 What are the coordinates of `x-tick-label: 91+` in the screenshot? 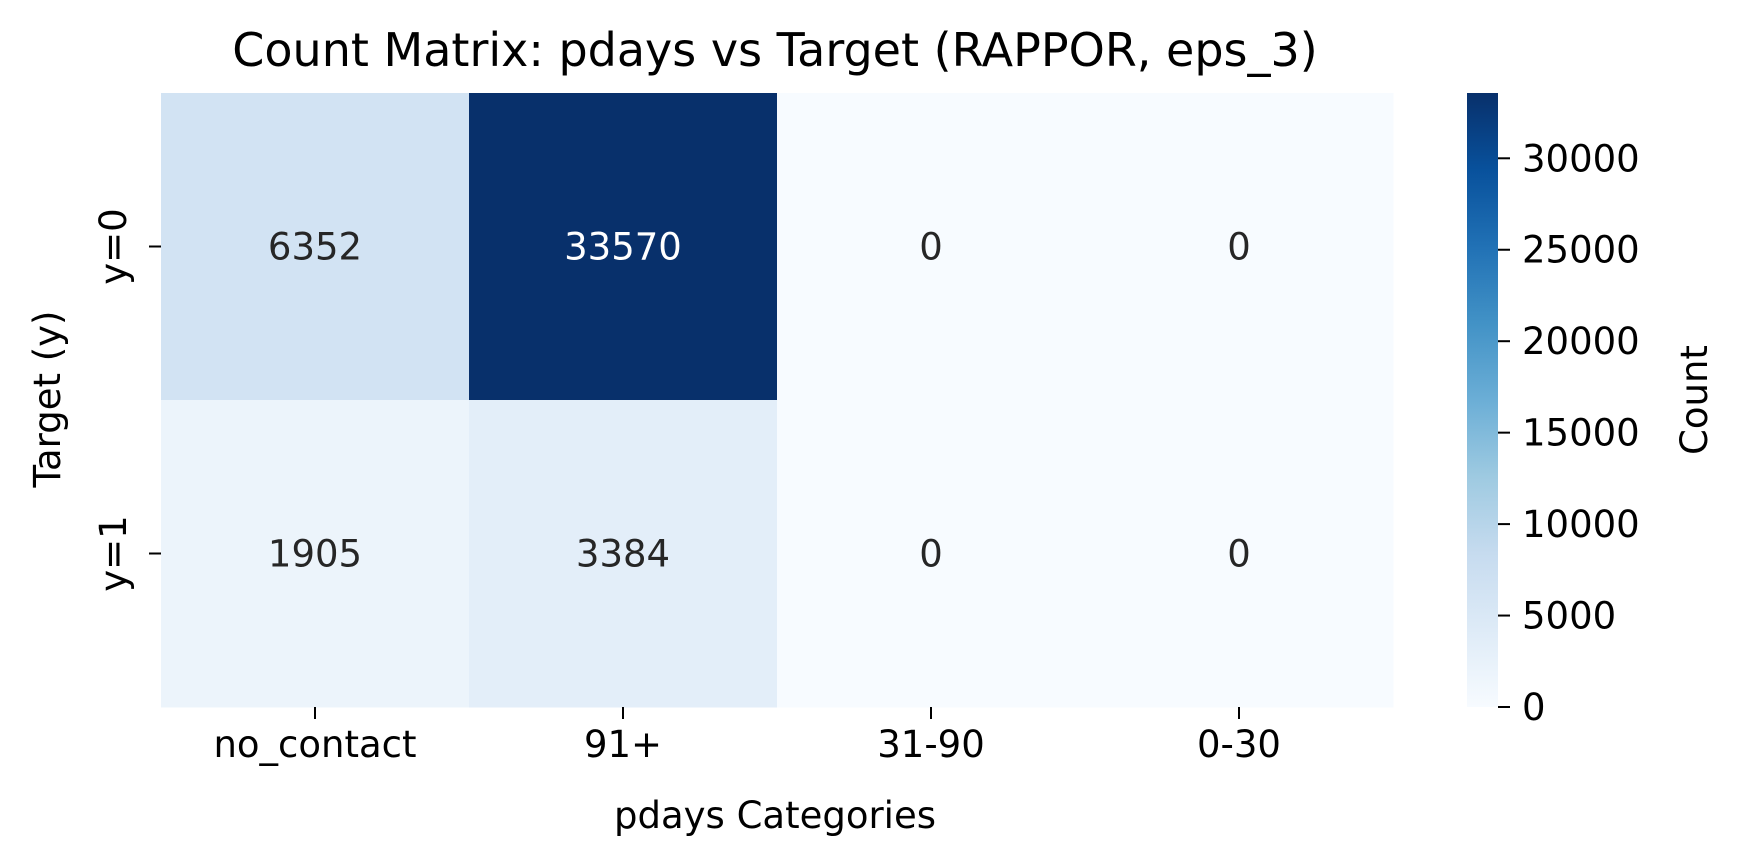 It's located at (623, 744).